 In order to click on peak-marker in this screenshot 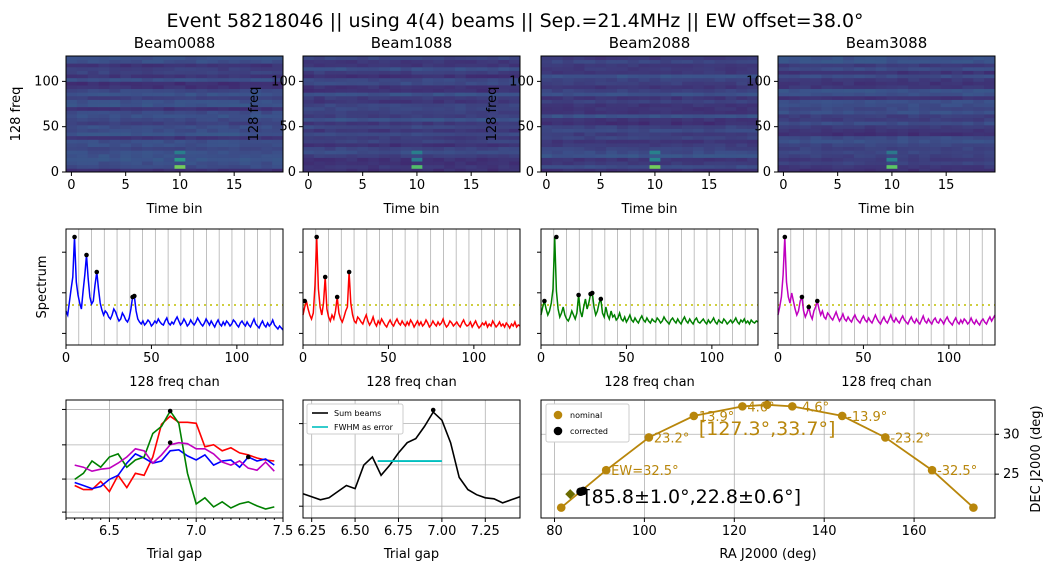, I will do `click(316, 237)`.